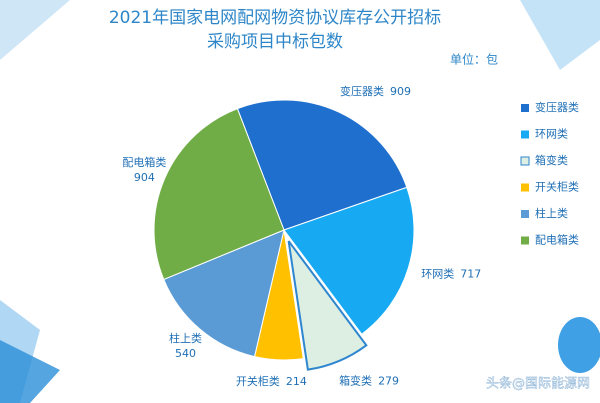 This screenshot has height=403, width=600. Describe the element at coordinates (551, 213) in the screenshot. I see `legend-label: 柱上类` at that location.